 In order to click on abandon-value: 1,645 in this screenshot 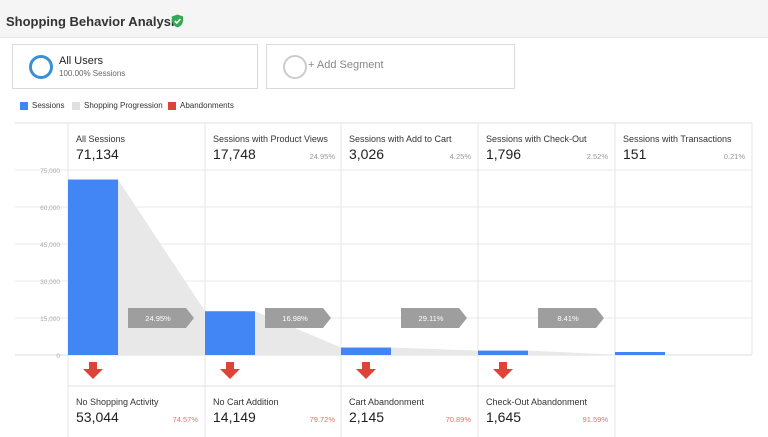, I will do `click(503, 417)`.